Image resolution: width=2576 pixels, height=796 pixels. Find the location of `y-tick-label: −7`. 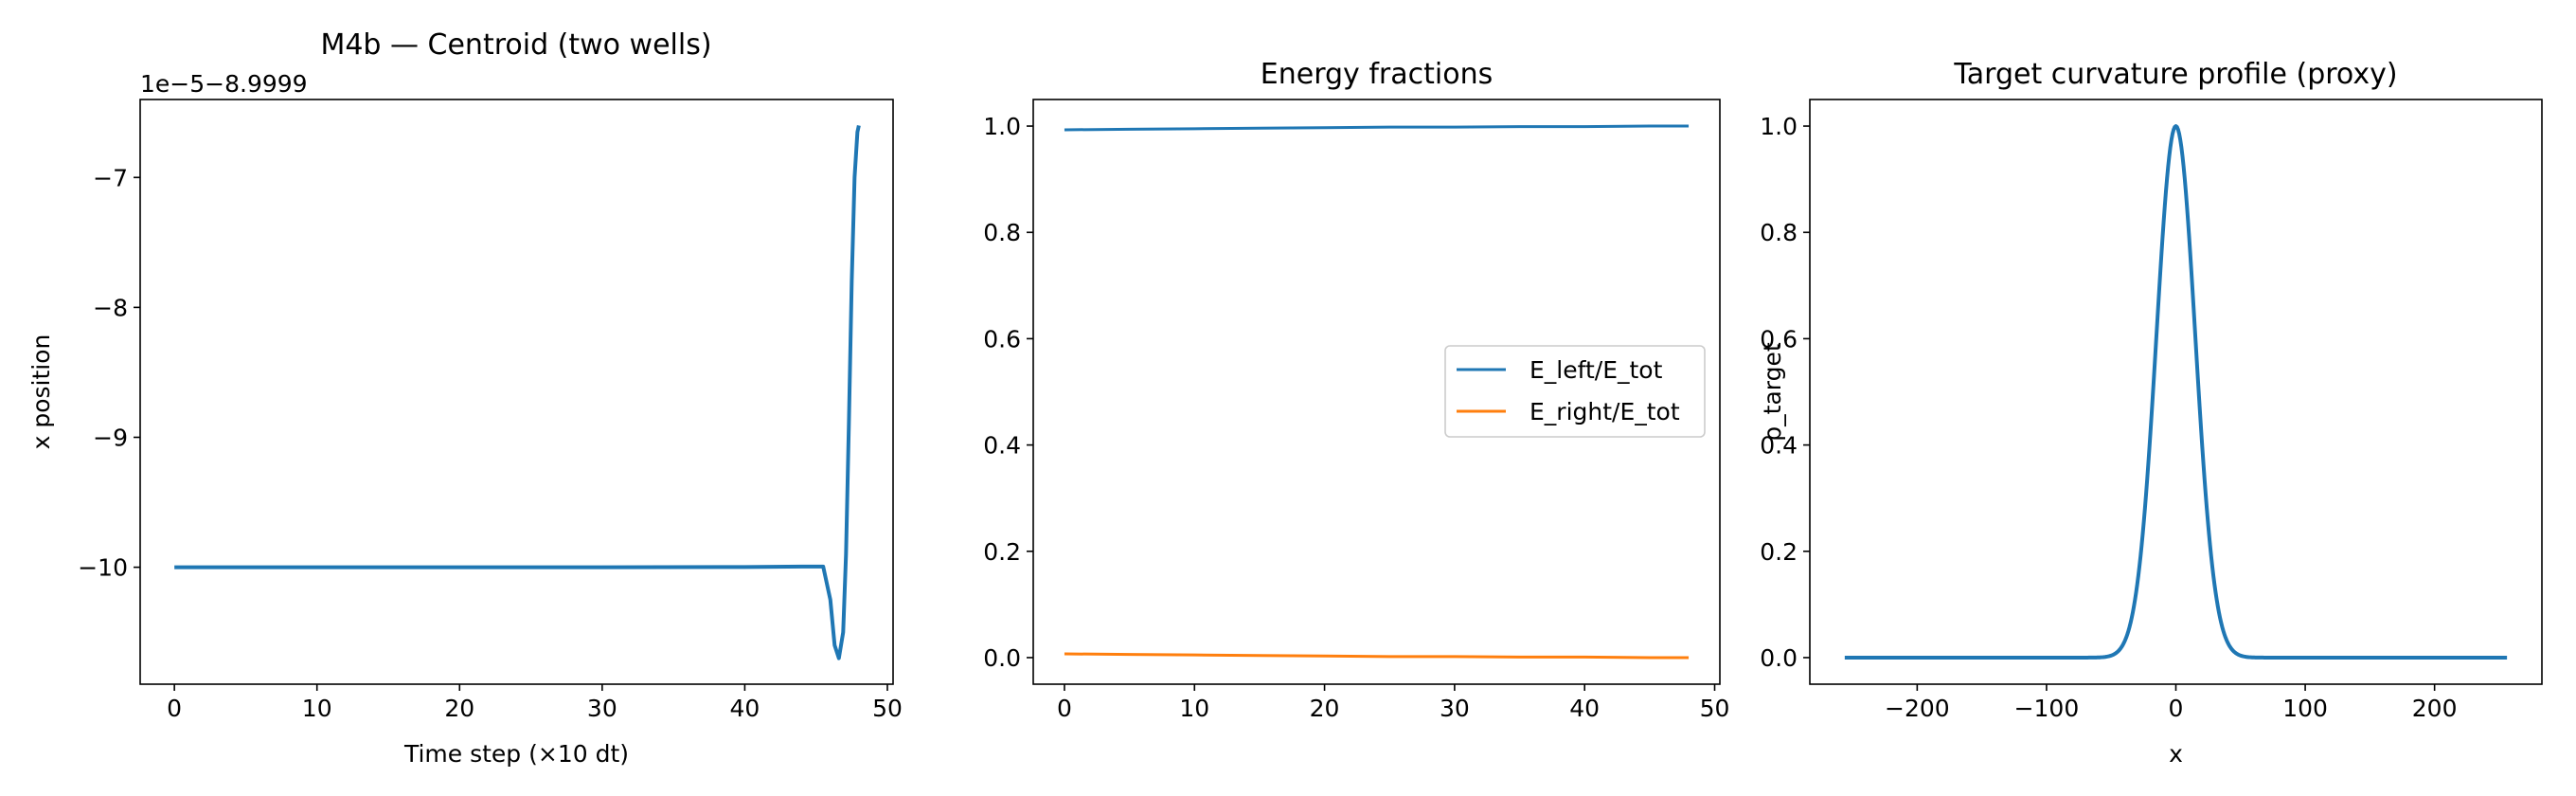

y-tick-label: −7 is located at coordinates (110, 177).